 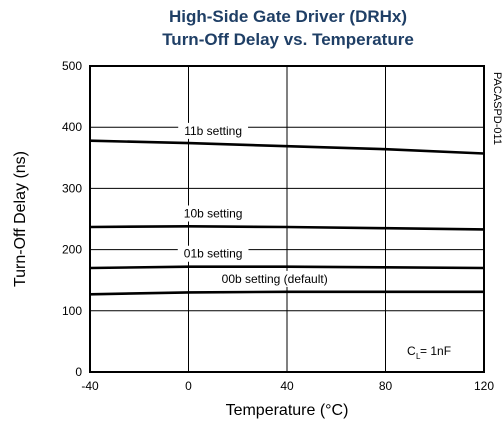 What do you see at coordinates (72, 188) in the screenshot?
I see `y-tick-label: 300` at bounding box center [72, 188].